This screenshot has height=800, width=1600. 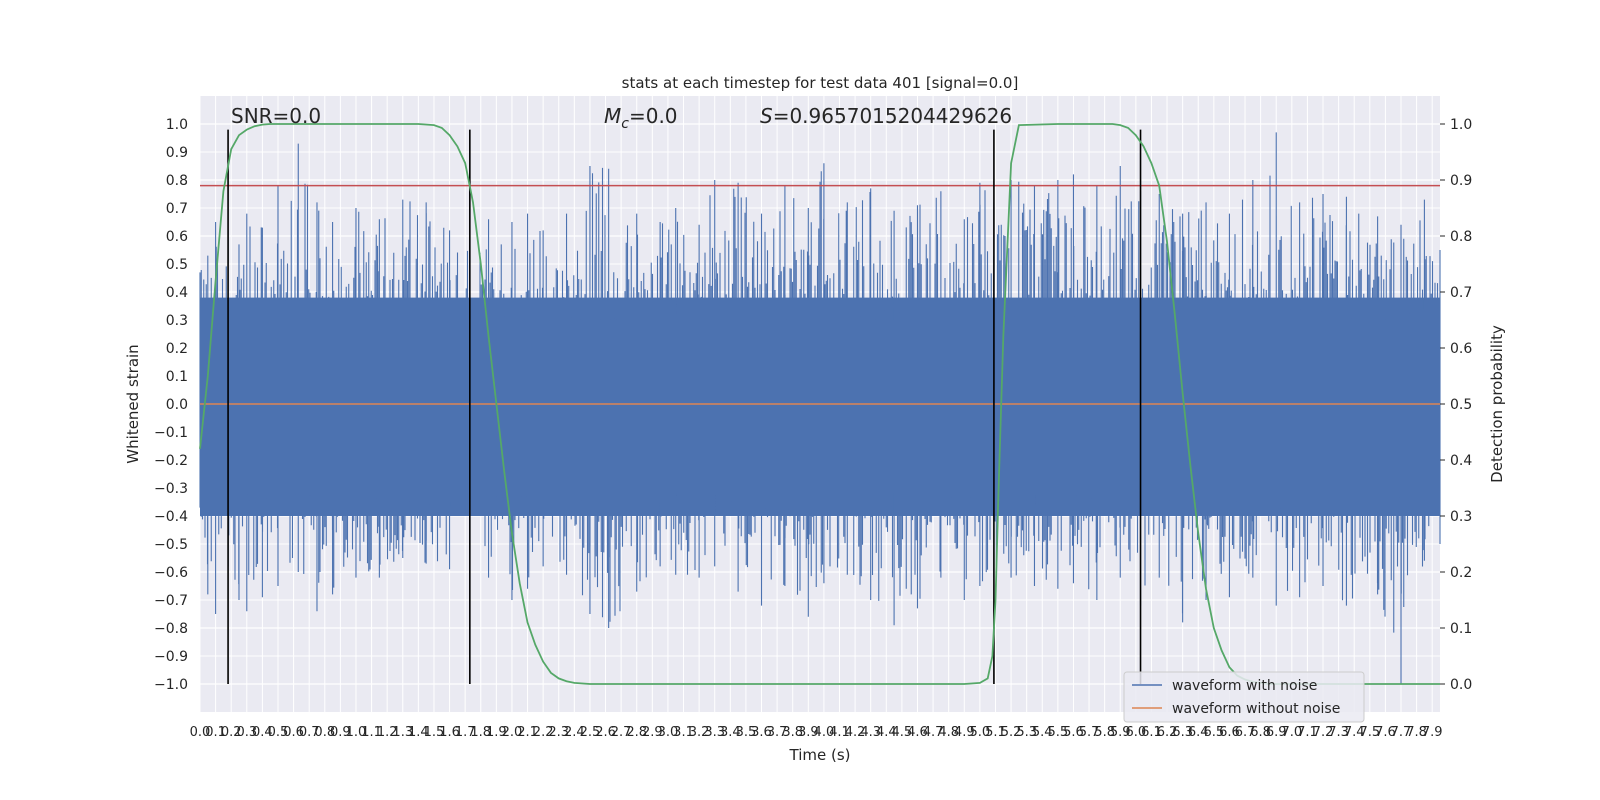 I want to click on x-tick-label: 7.9, so click(x=1432, y=732).